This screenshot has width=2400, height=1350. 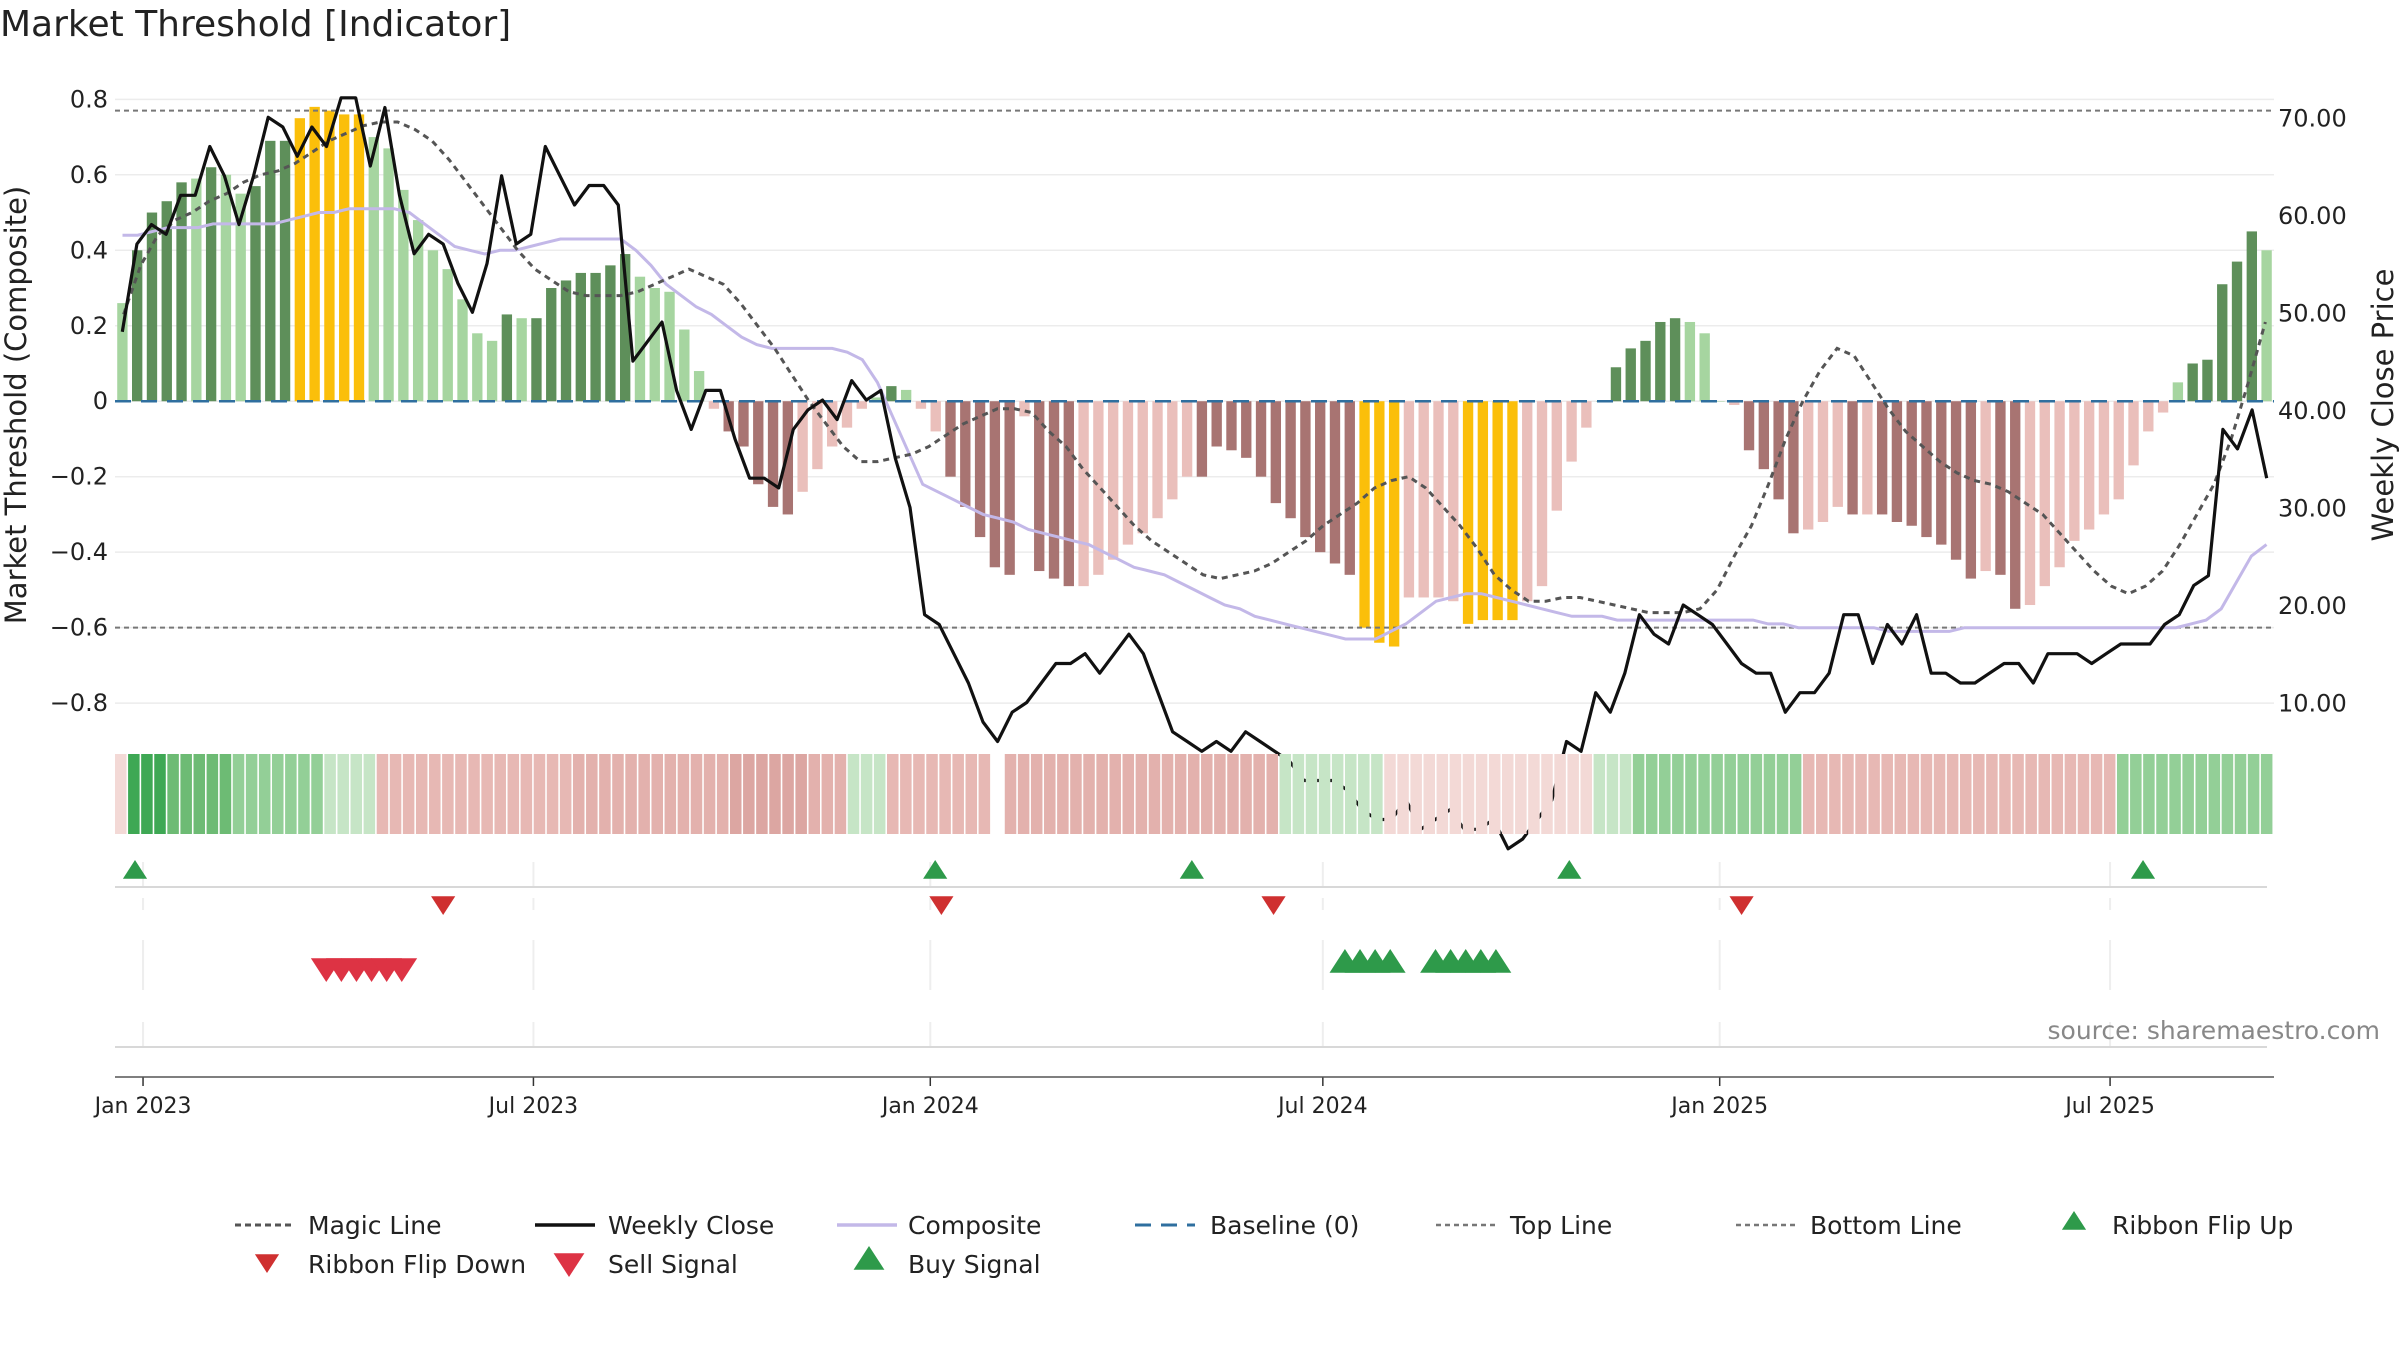 What do you see at coordinates (2074, 1220) in the screenshot?
I see `legend-swatch-flipup` at bounding box center [2074, 1220].